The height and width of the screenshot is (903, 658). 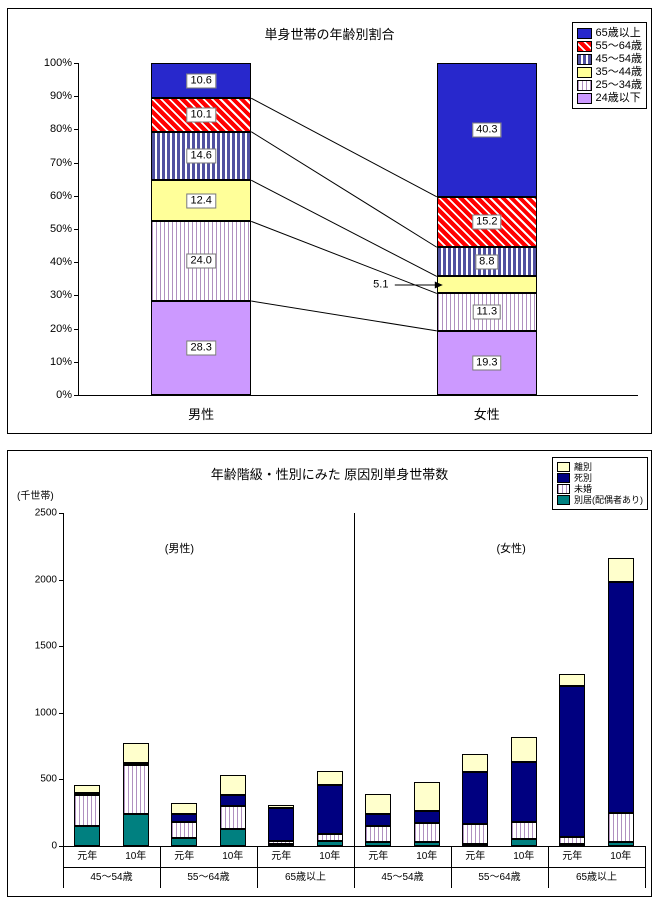 I want to click on y-tick-label: 0%, so click(x=64, y=395).